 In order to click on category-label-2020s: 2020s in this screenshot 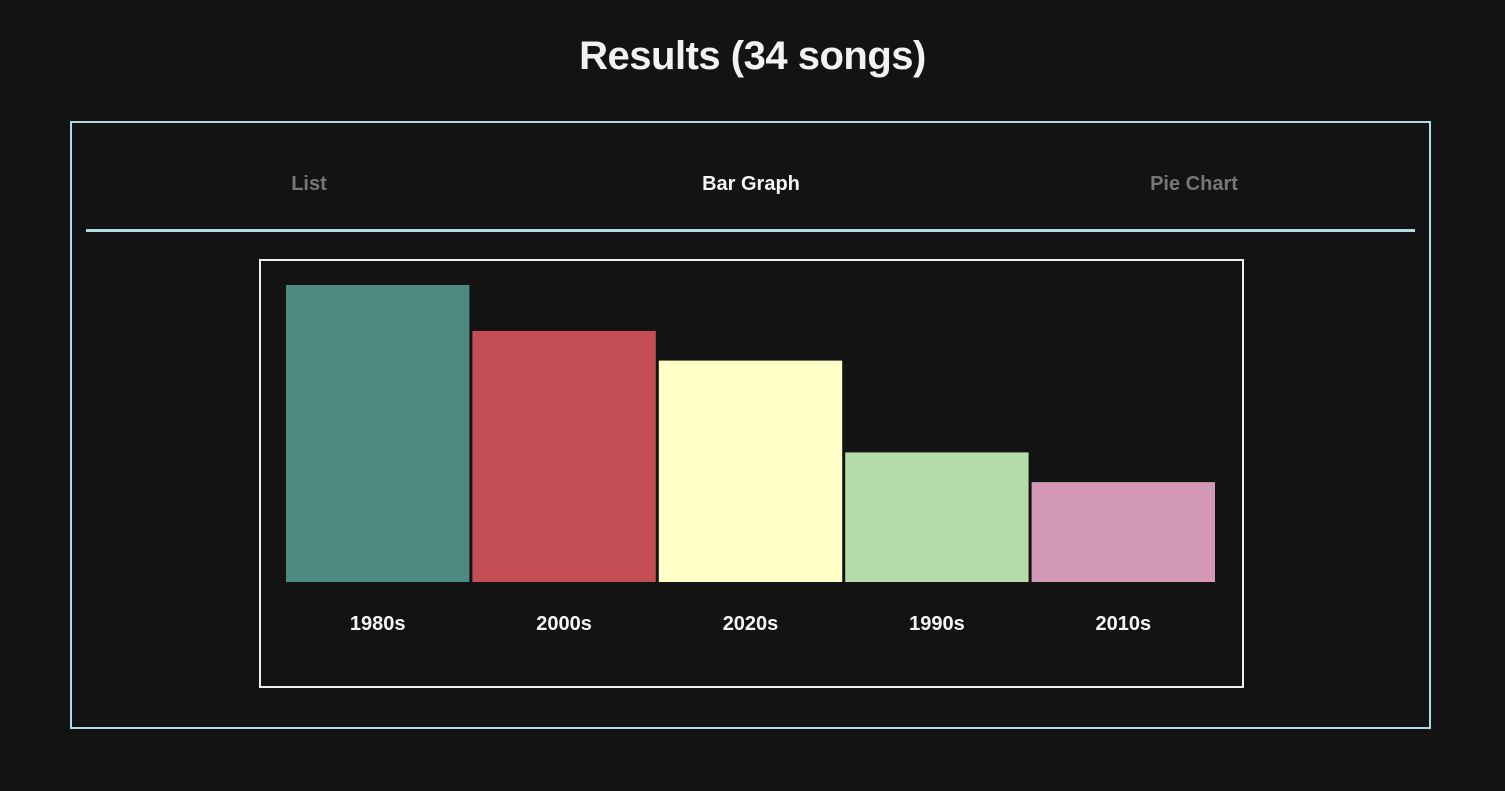, I will do `click(751, 624)`.